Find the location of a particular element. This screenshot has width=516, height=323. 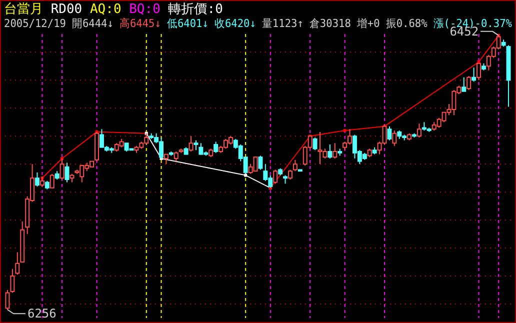

text: 2005/12/19 開6444↓ 高6445↓ 低6401↓ 收6420↓ 量1123↑ 倉30318 增+0 振0.68% 漲(-24)-0.37% is located at coordinates (260, 23).